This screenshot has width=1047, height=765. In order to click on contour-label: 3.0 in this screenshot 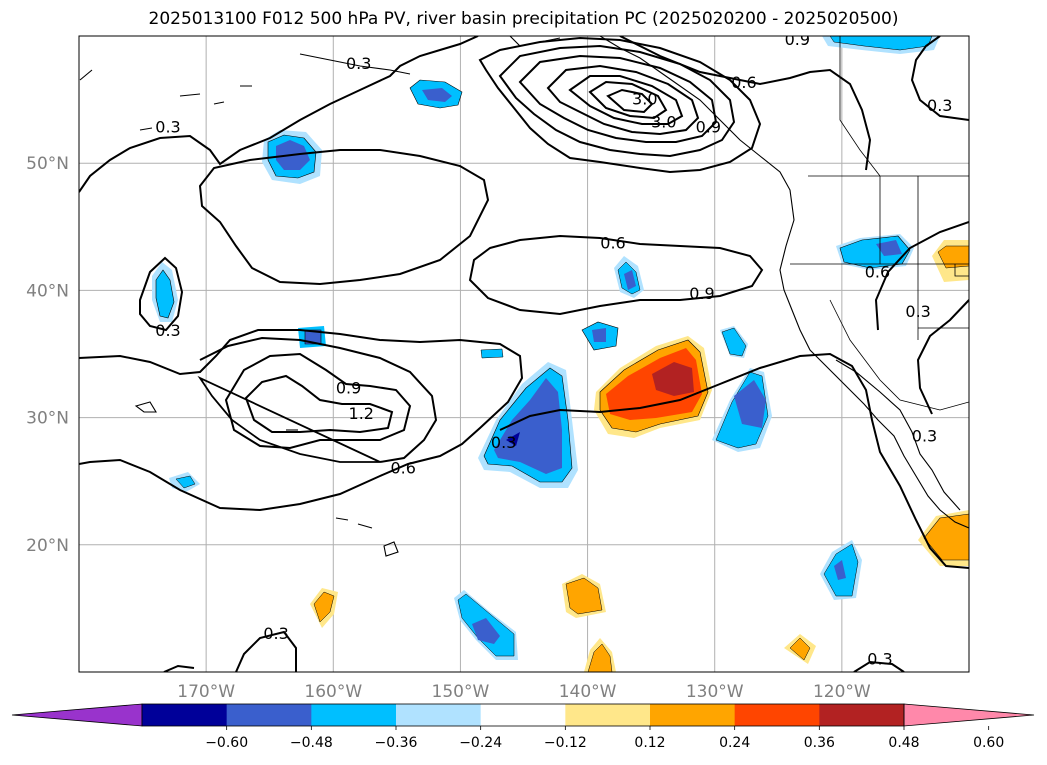, I will do `click(663, 121)`.